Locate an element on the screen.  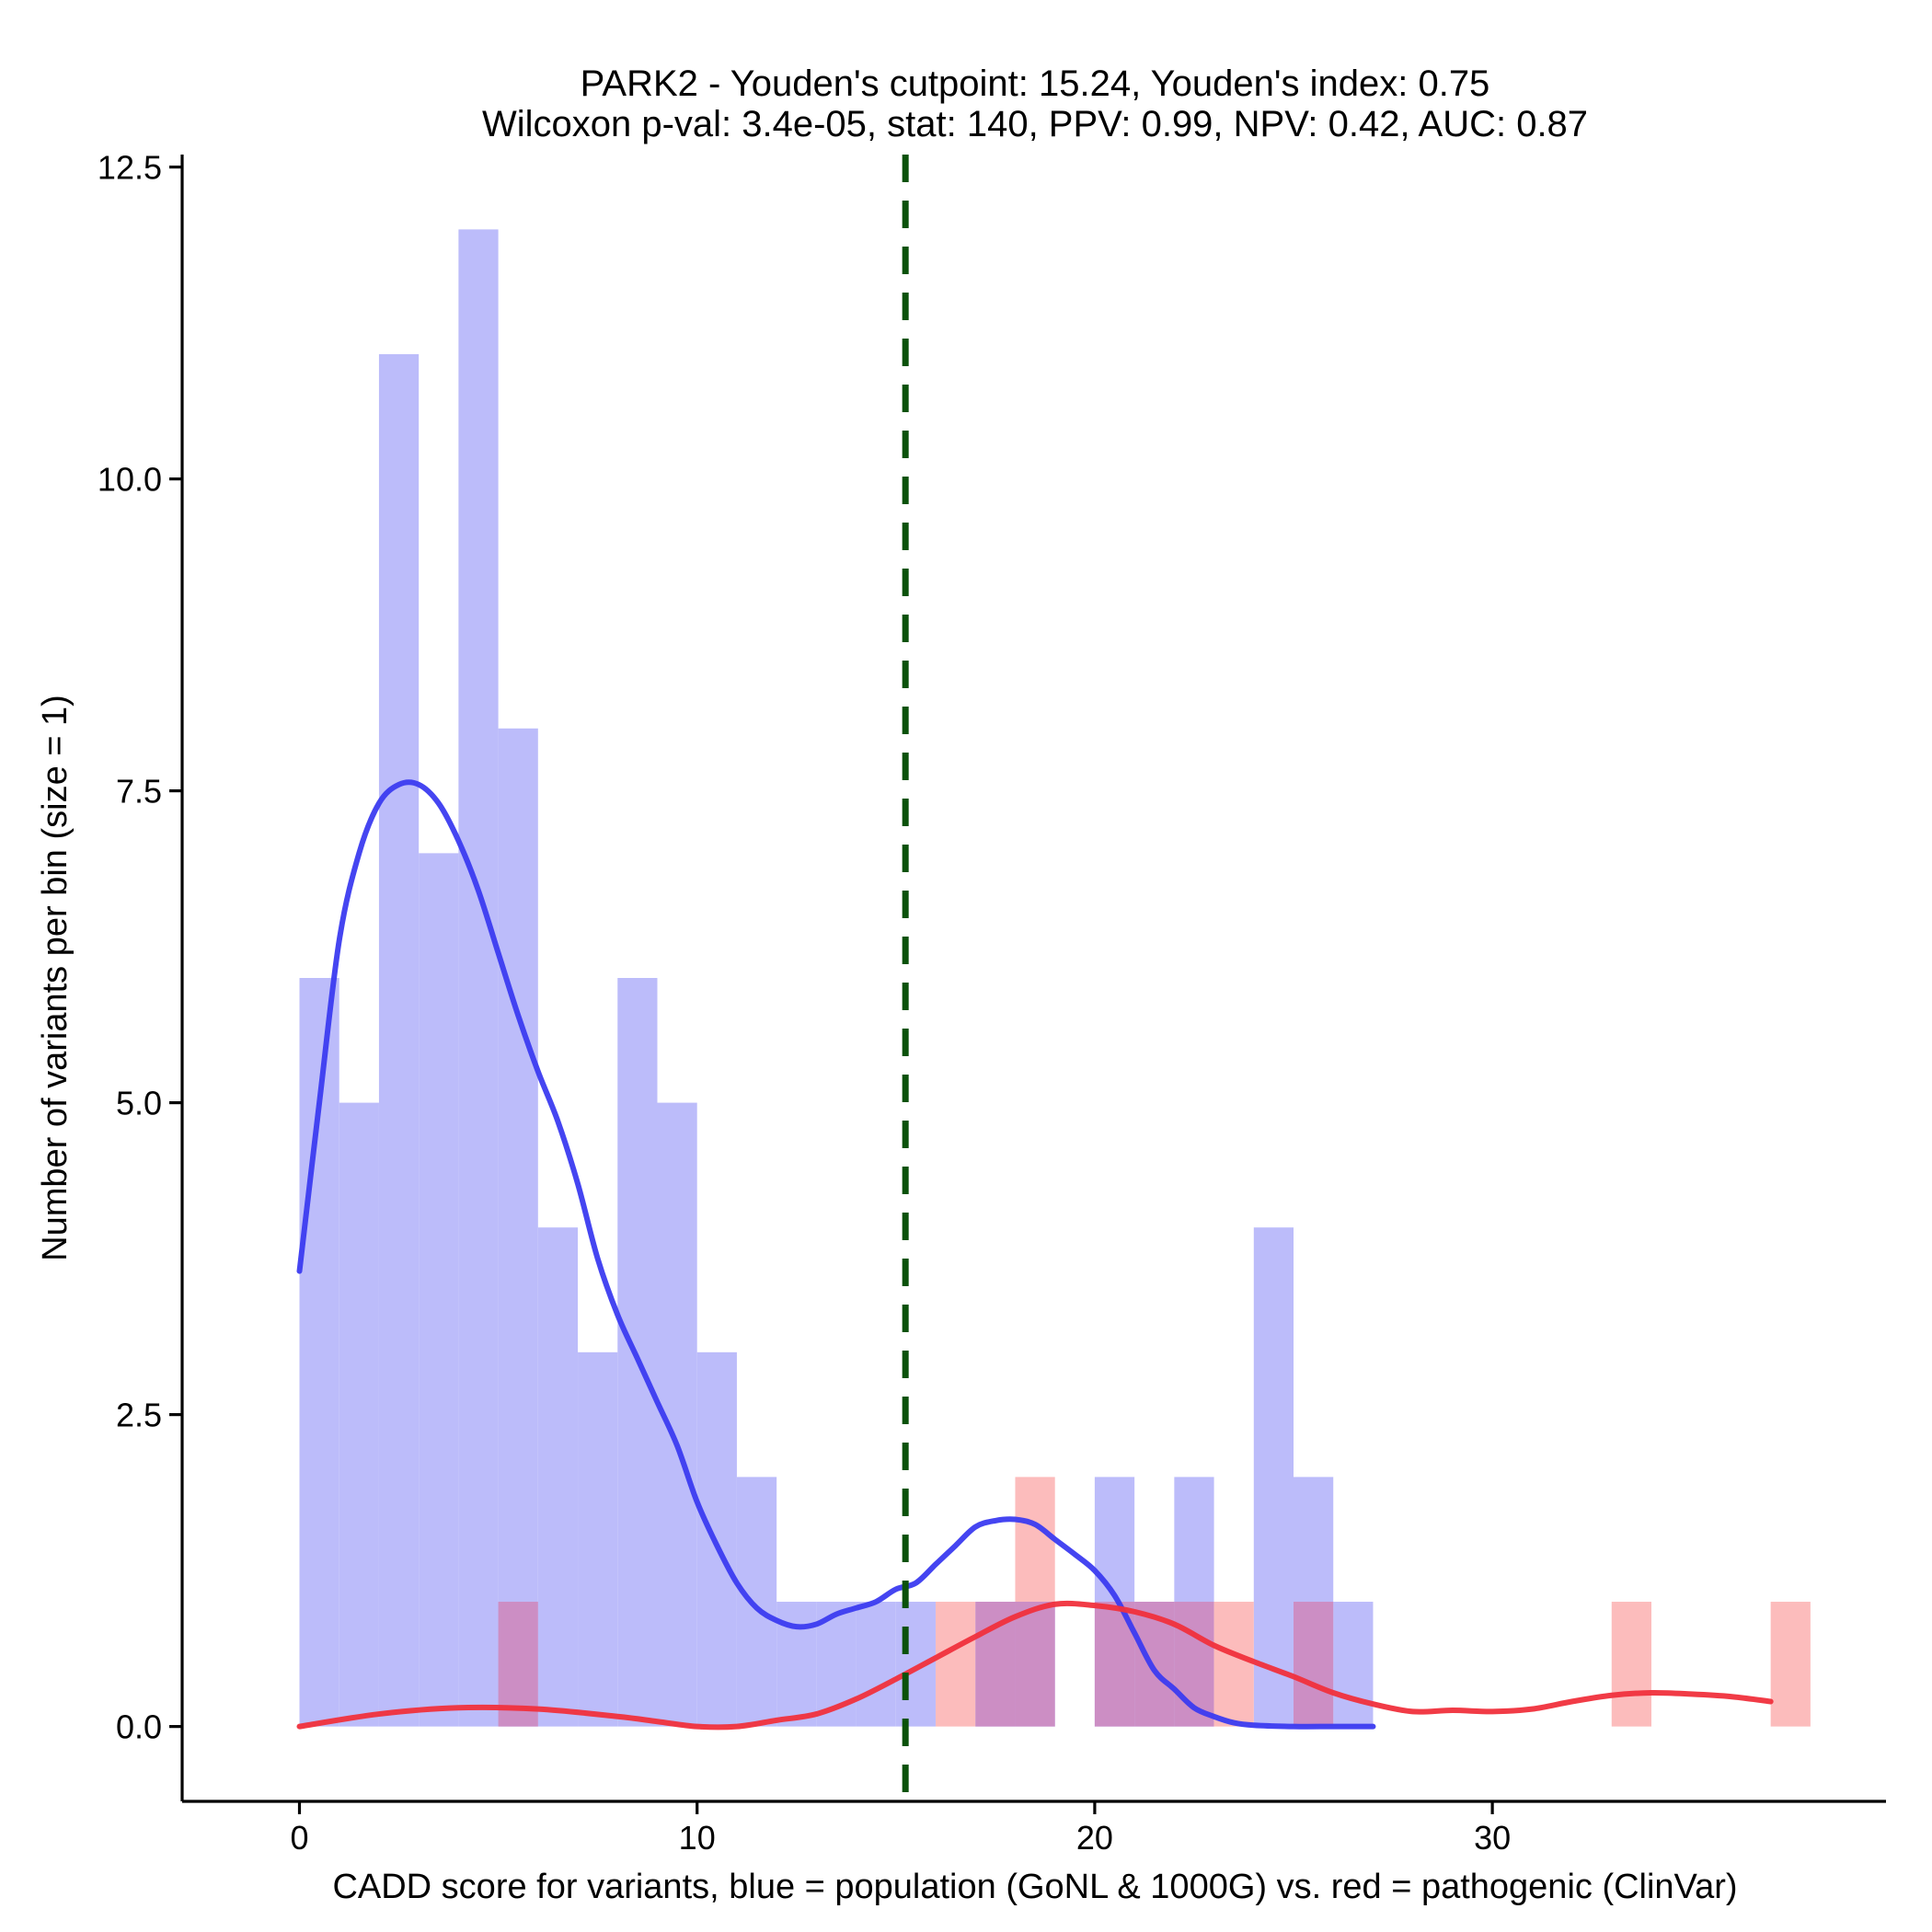
pathogenic-density-line is located at coordinates (1035, 1665).